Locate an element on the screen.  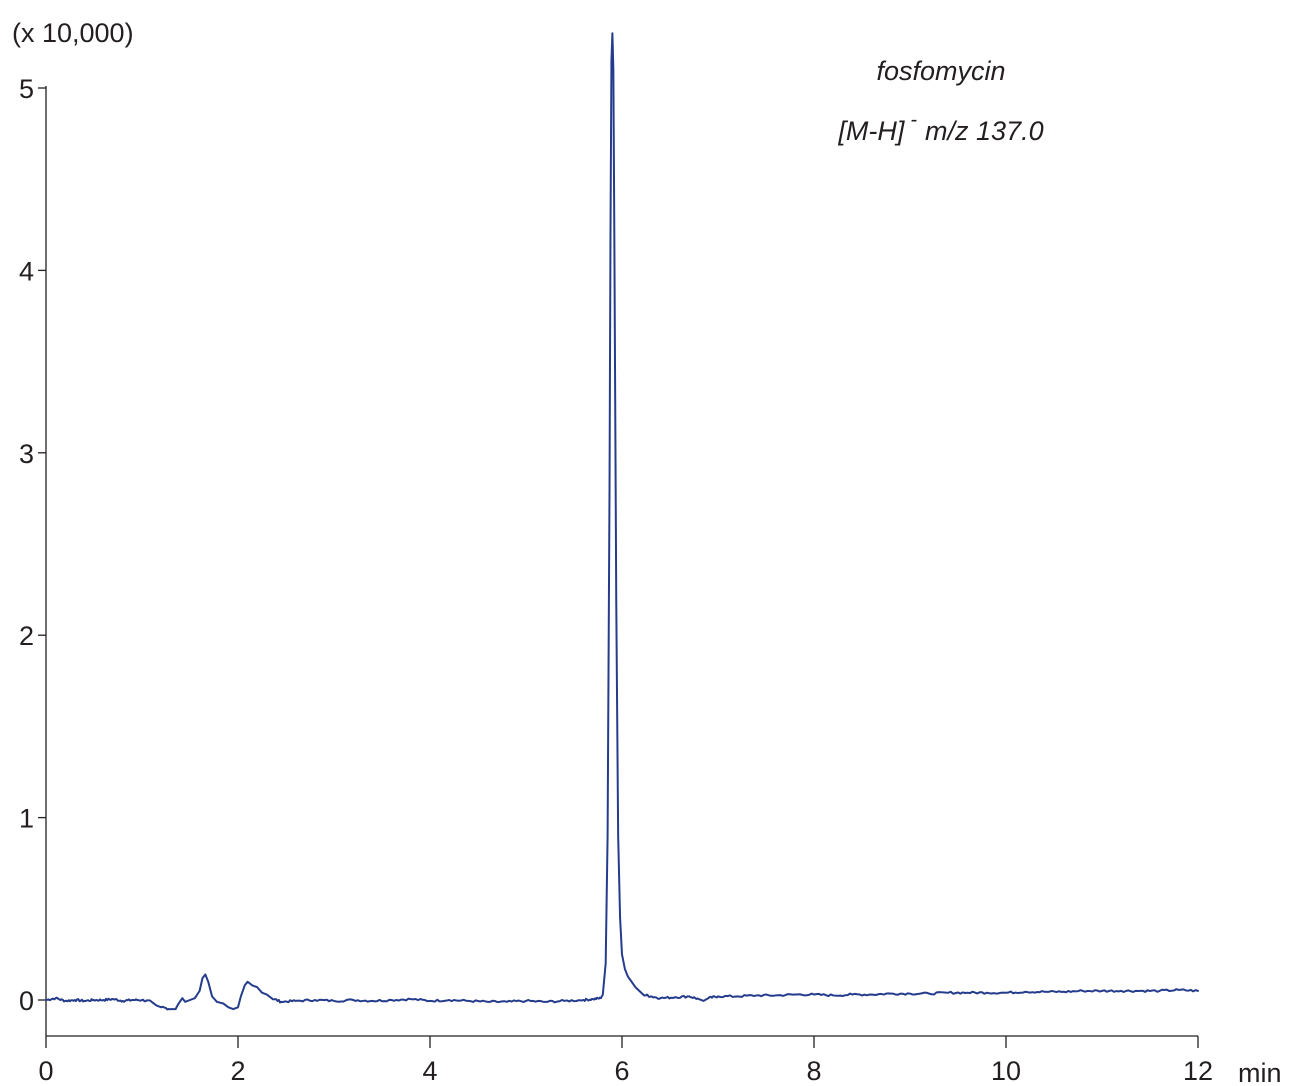
y-tick-label: 3 is located at coordinates (26, 454).